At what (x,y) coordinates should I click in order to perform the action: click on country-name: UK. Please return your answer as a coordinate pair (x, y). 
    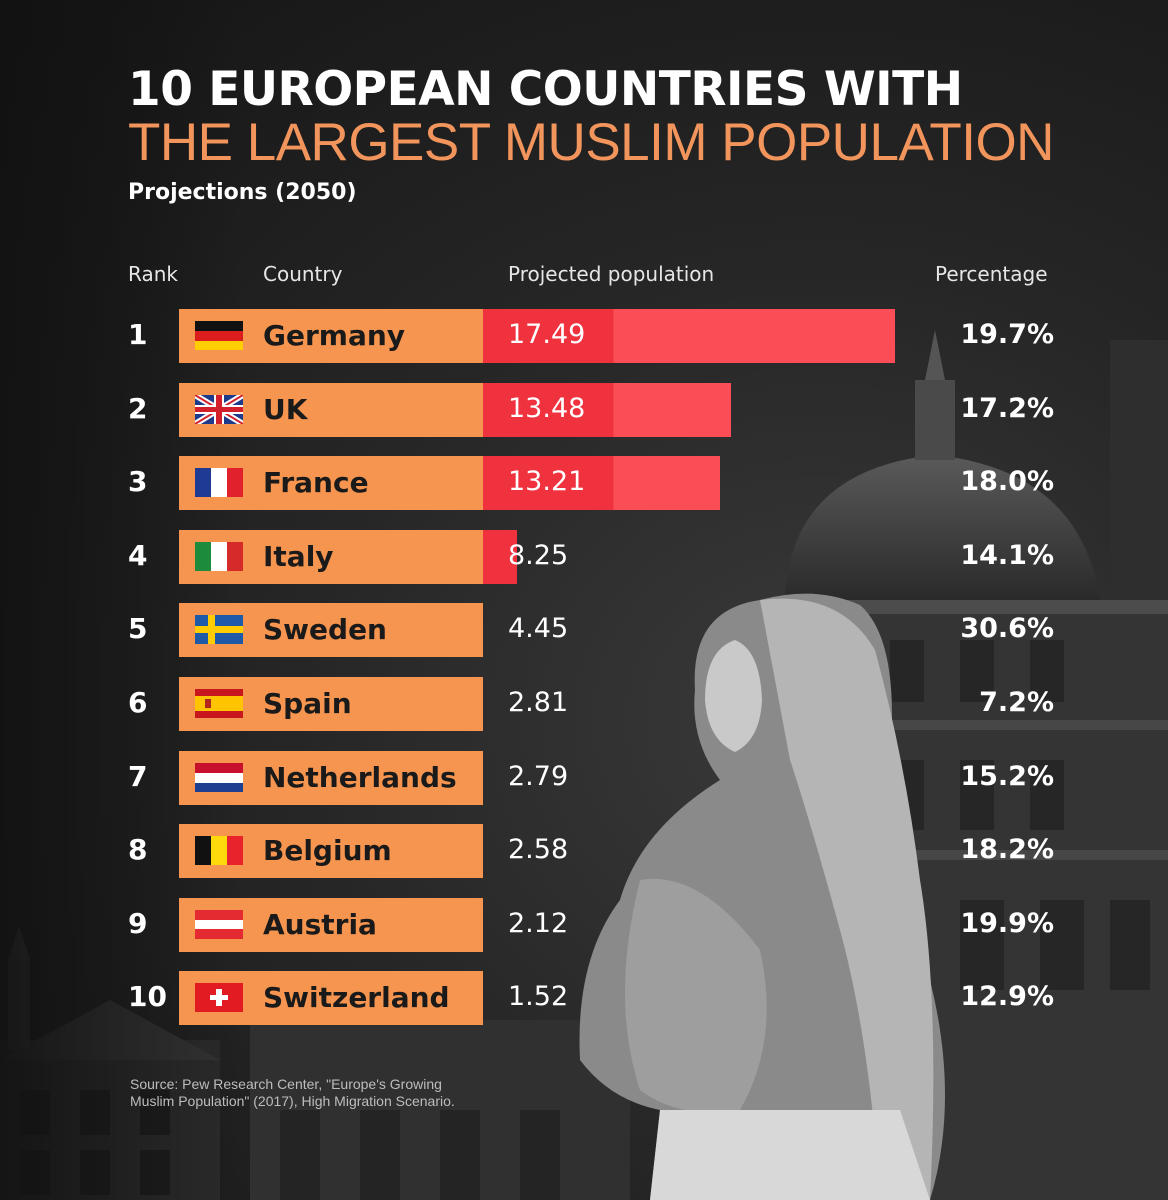
    Looking at the image, I should click on (285, 409).